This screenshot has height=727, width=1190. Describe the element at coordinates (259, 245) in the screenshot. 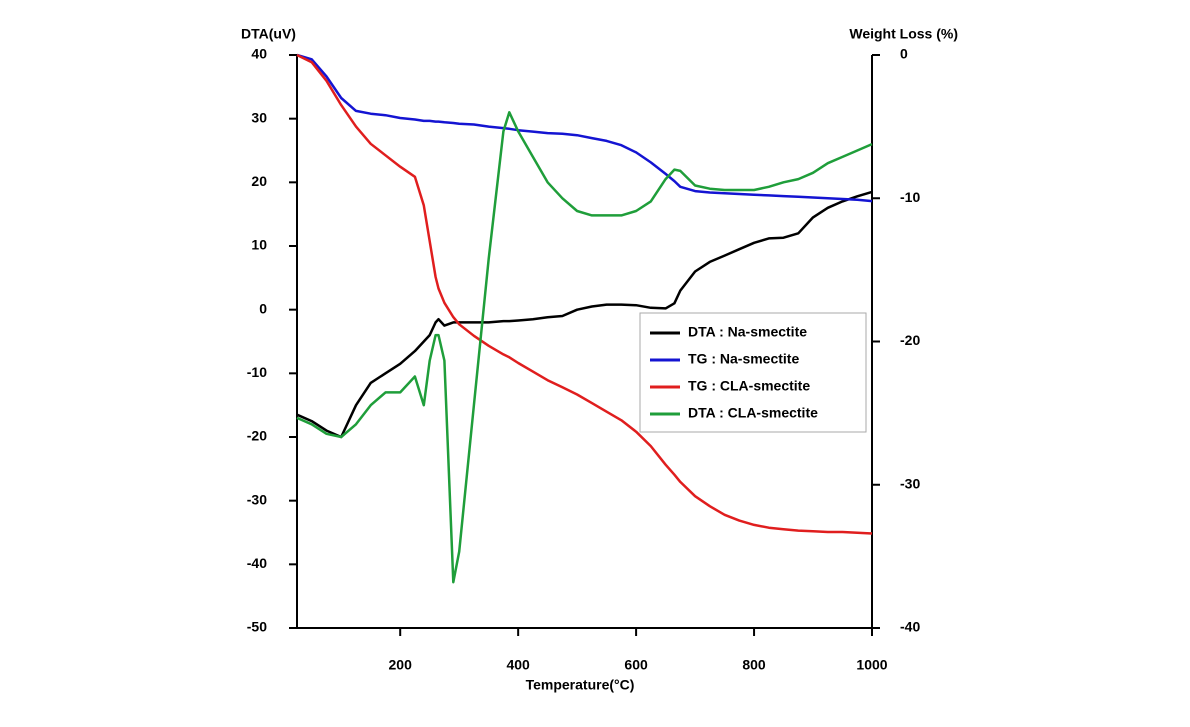

I see `y-tick-label: 10` at that location.